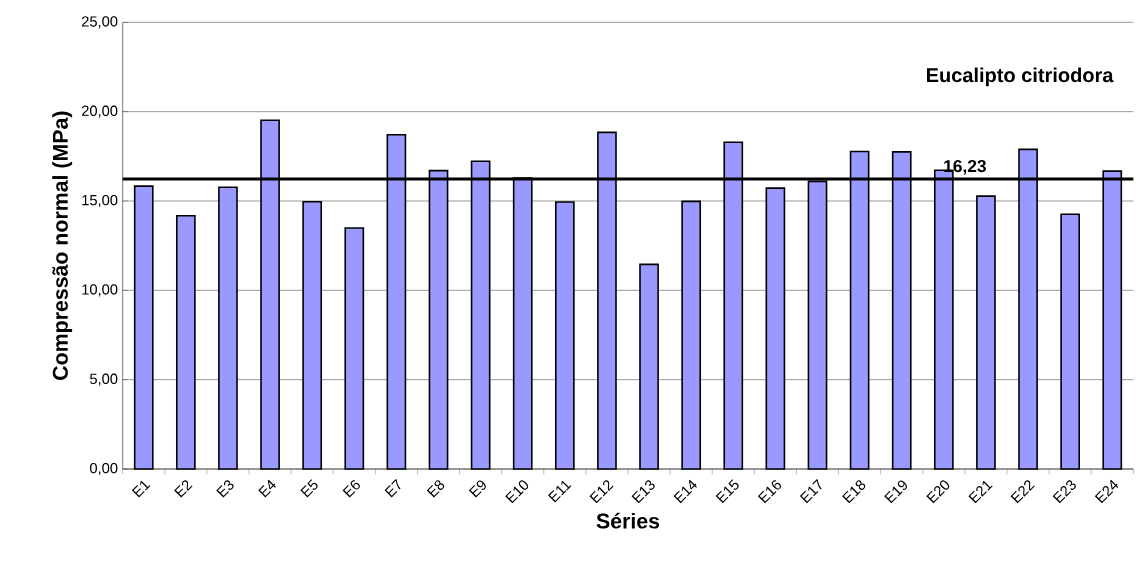 The height and width of the screenshot is (574, 1136). What do you see at coordinates (727, 491) in the screenshot?
I see `x-tick-label: E15` at bounding box center [727, 491].